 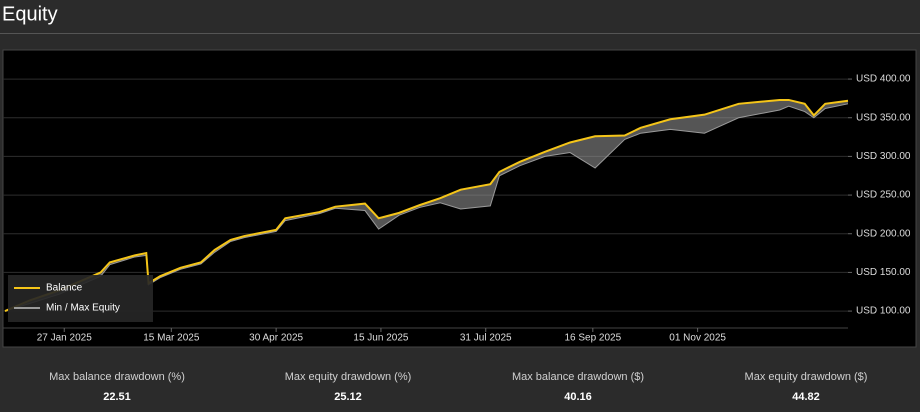 I want to click on y-tick-label: USD 300.00, so click(x=883, y=156).